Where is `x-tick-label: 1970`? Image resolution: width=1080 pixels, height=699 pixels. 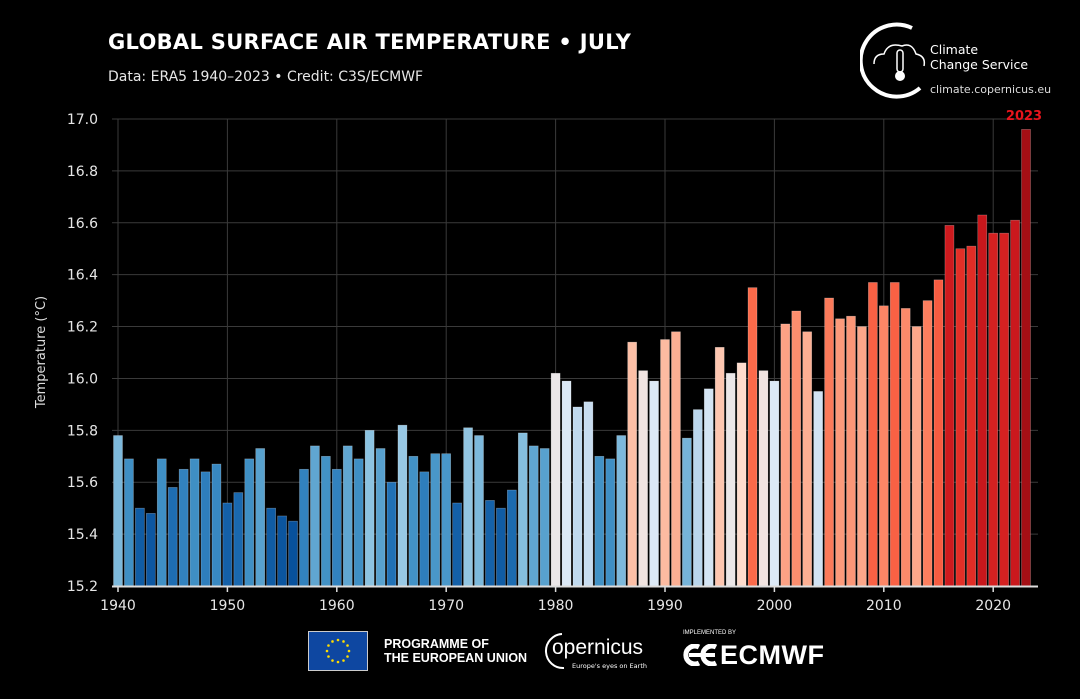 x-tick-label: 1970 is located at coordinates (446, 606).